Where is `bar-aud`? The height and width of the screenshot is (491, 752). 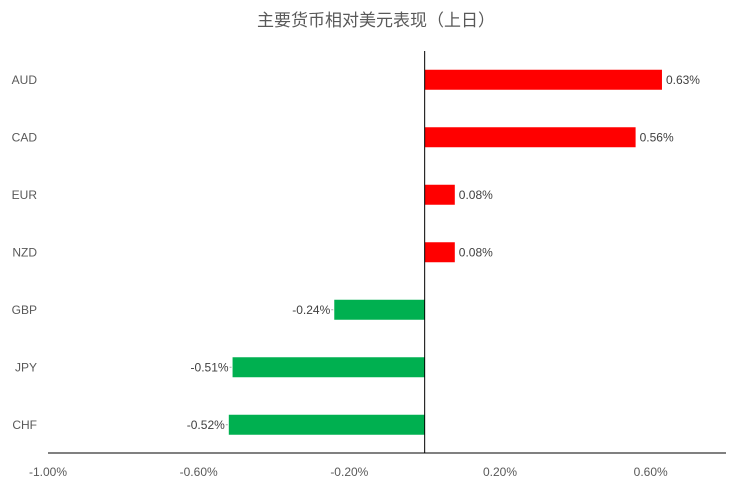
bar-aud is located at coordinates (543, 79).